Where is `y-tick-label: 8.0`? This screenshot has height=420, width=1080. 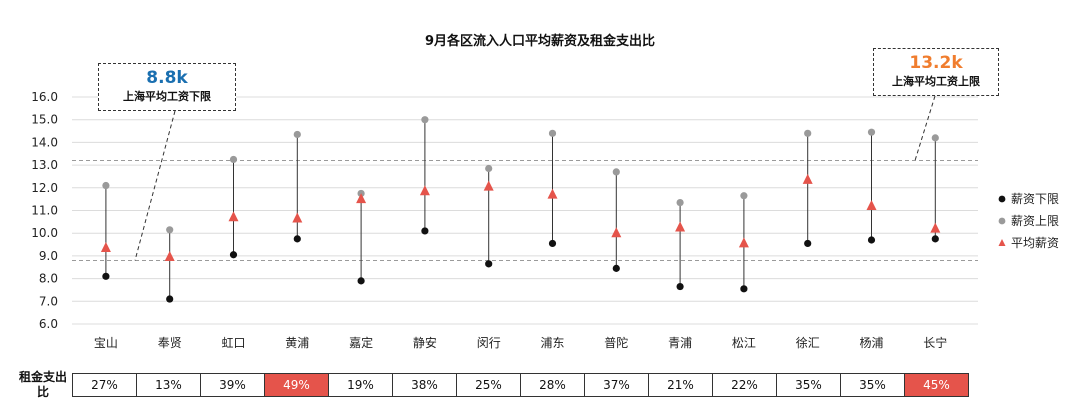 y-tick-label: 8.0 is located at coordinates (48, 279).